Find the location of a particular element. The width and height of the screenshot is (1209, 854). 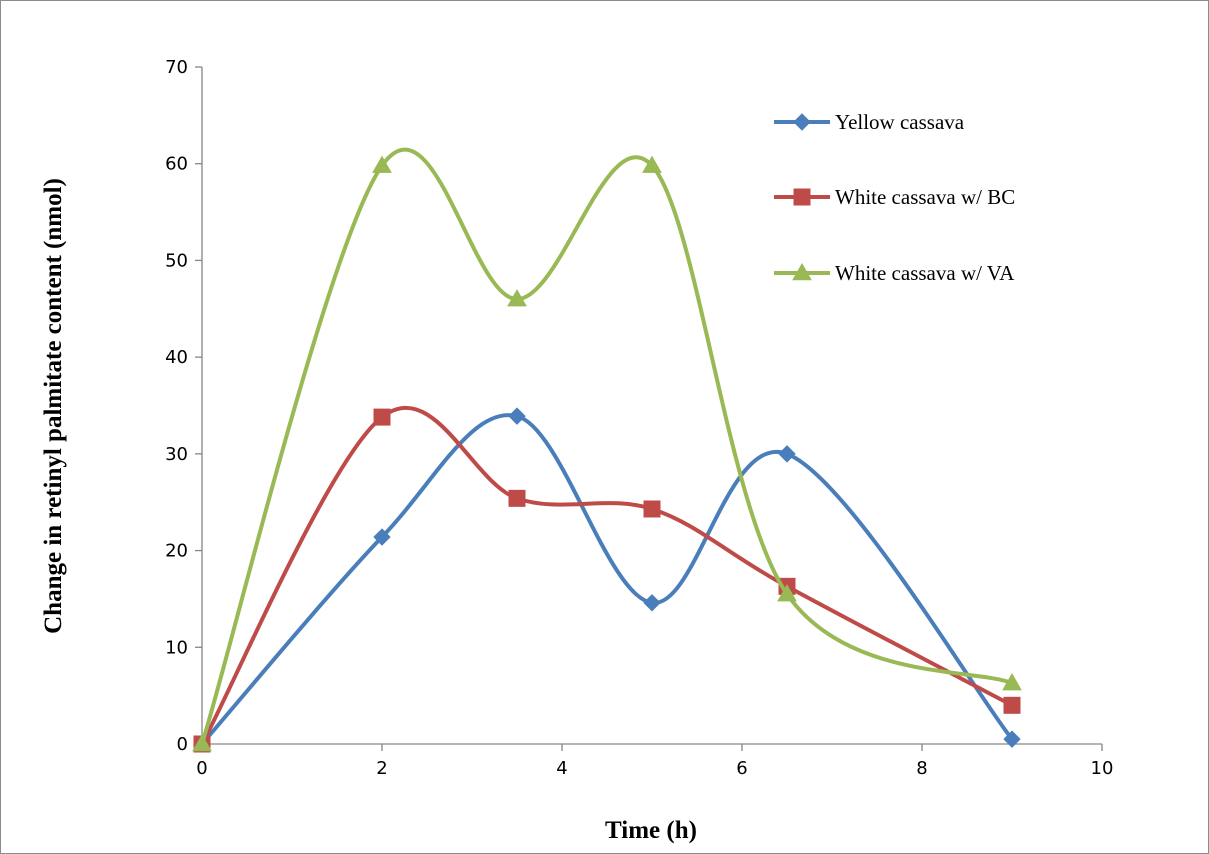

legend-item: White cassava w/ BC is located at coordinates (894, 197).